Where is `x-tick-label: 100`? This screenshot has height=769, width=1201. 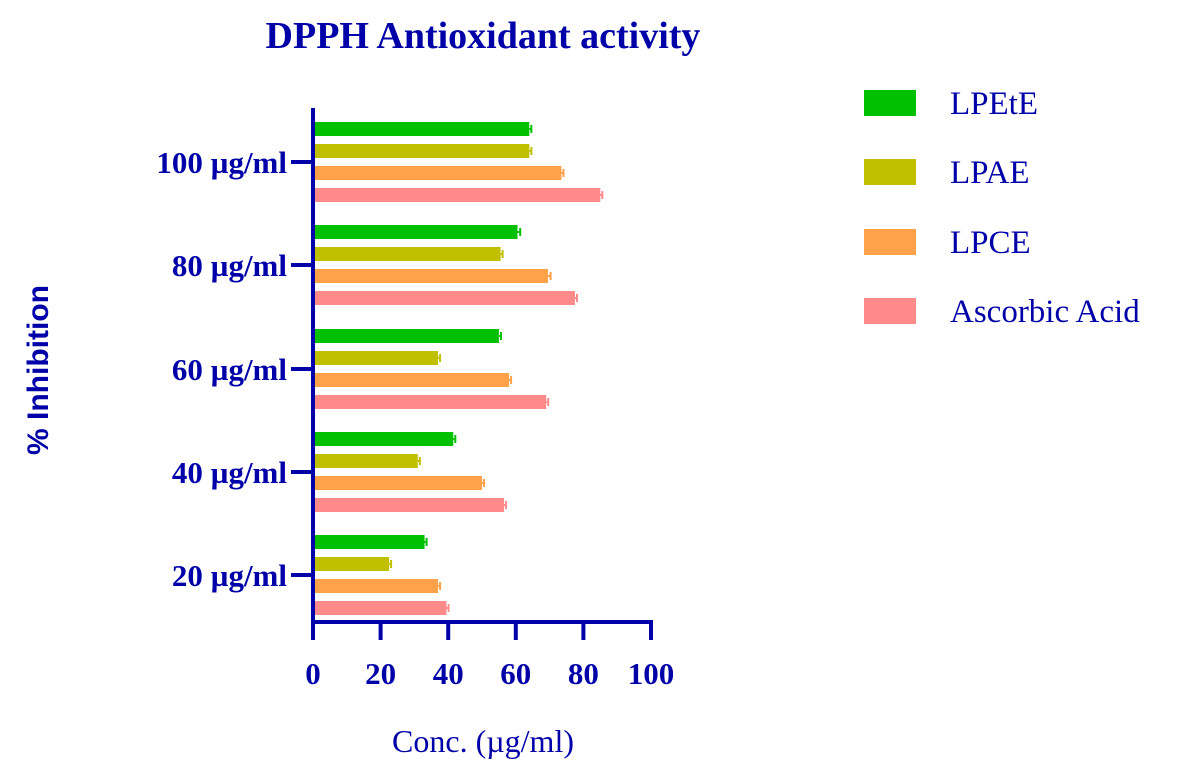 x-tick-label: 100 is located at coordinates (651, 673).